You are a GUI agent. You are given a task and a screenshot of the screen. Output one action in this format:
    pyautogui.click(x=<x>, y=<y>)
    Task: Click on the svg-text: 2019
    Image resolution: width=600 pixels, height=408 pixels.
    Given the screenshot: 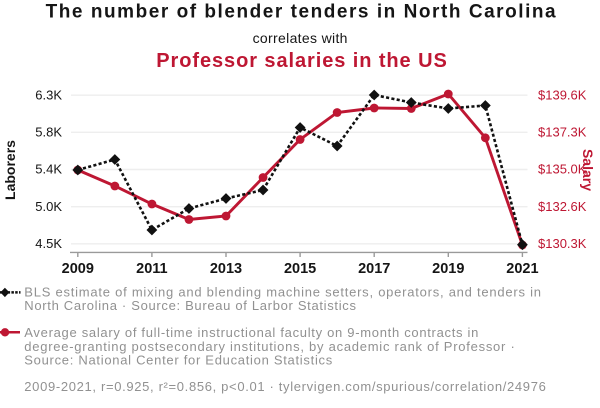 What is the action you would take?
    pyautogui.click(x=448, y=269)
    